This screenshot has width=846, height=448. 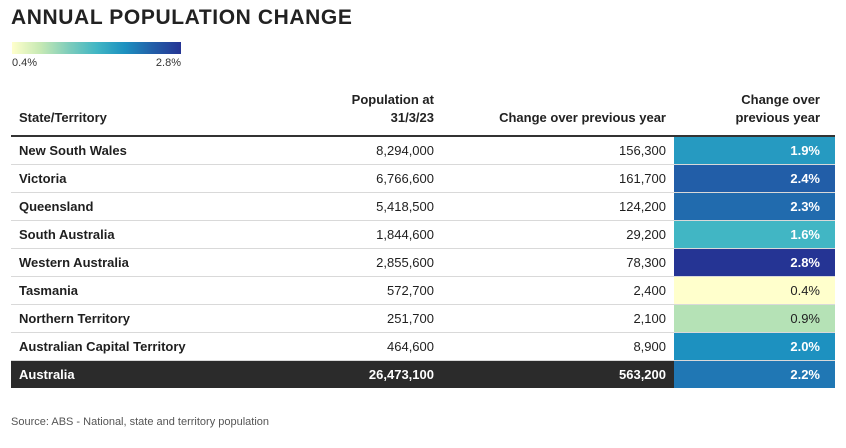 What do you see at coordinates (140, 178) in the screenshot?
I see `cell-state: Victoria` at bounding box center [140, 178].